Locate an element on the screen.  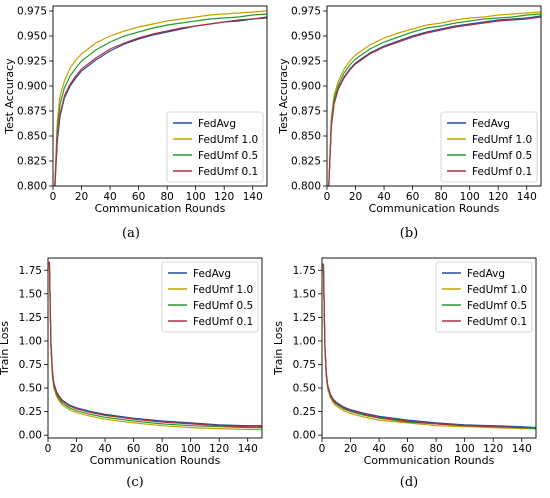
y-tick-label: 0.950 is located at coordinates (306, 37).